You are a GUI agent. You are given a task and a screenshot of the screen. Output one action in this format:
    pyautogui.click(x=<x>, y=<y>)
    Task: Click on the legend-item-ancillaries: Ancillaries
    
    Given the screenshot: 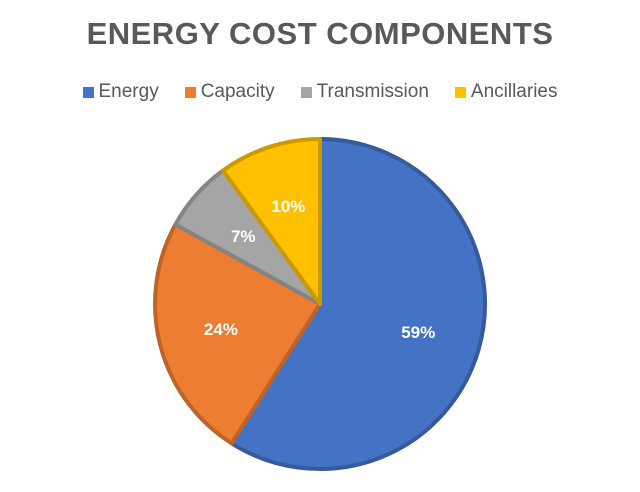 What is the action you would take?
    pyautogui.click(x=506, y=92)
    